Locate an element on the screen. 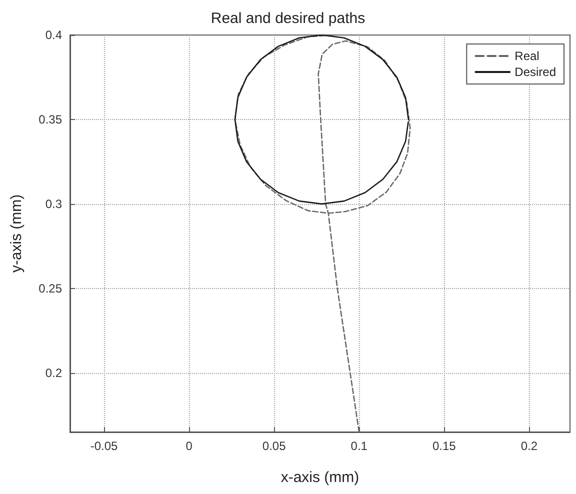  legend-label: Desired is located at coordinates (535, 72).